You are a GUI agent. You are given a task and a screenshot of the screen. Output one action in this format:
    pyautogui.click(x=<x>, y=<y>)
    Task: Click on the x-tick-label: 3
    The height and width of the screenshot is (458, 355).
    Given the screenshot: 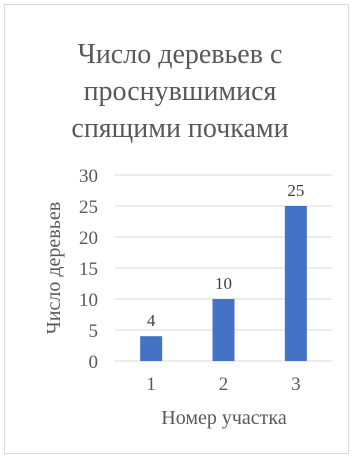 What is the action you would take?
    pyautogui.click(x=296, y=384)
    